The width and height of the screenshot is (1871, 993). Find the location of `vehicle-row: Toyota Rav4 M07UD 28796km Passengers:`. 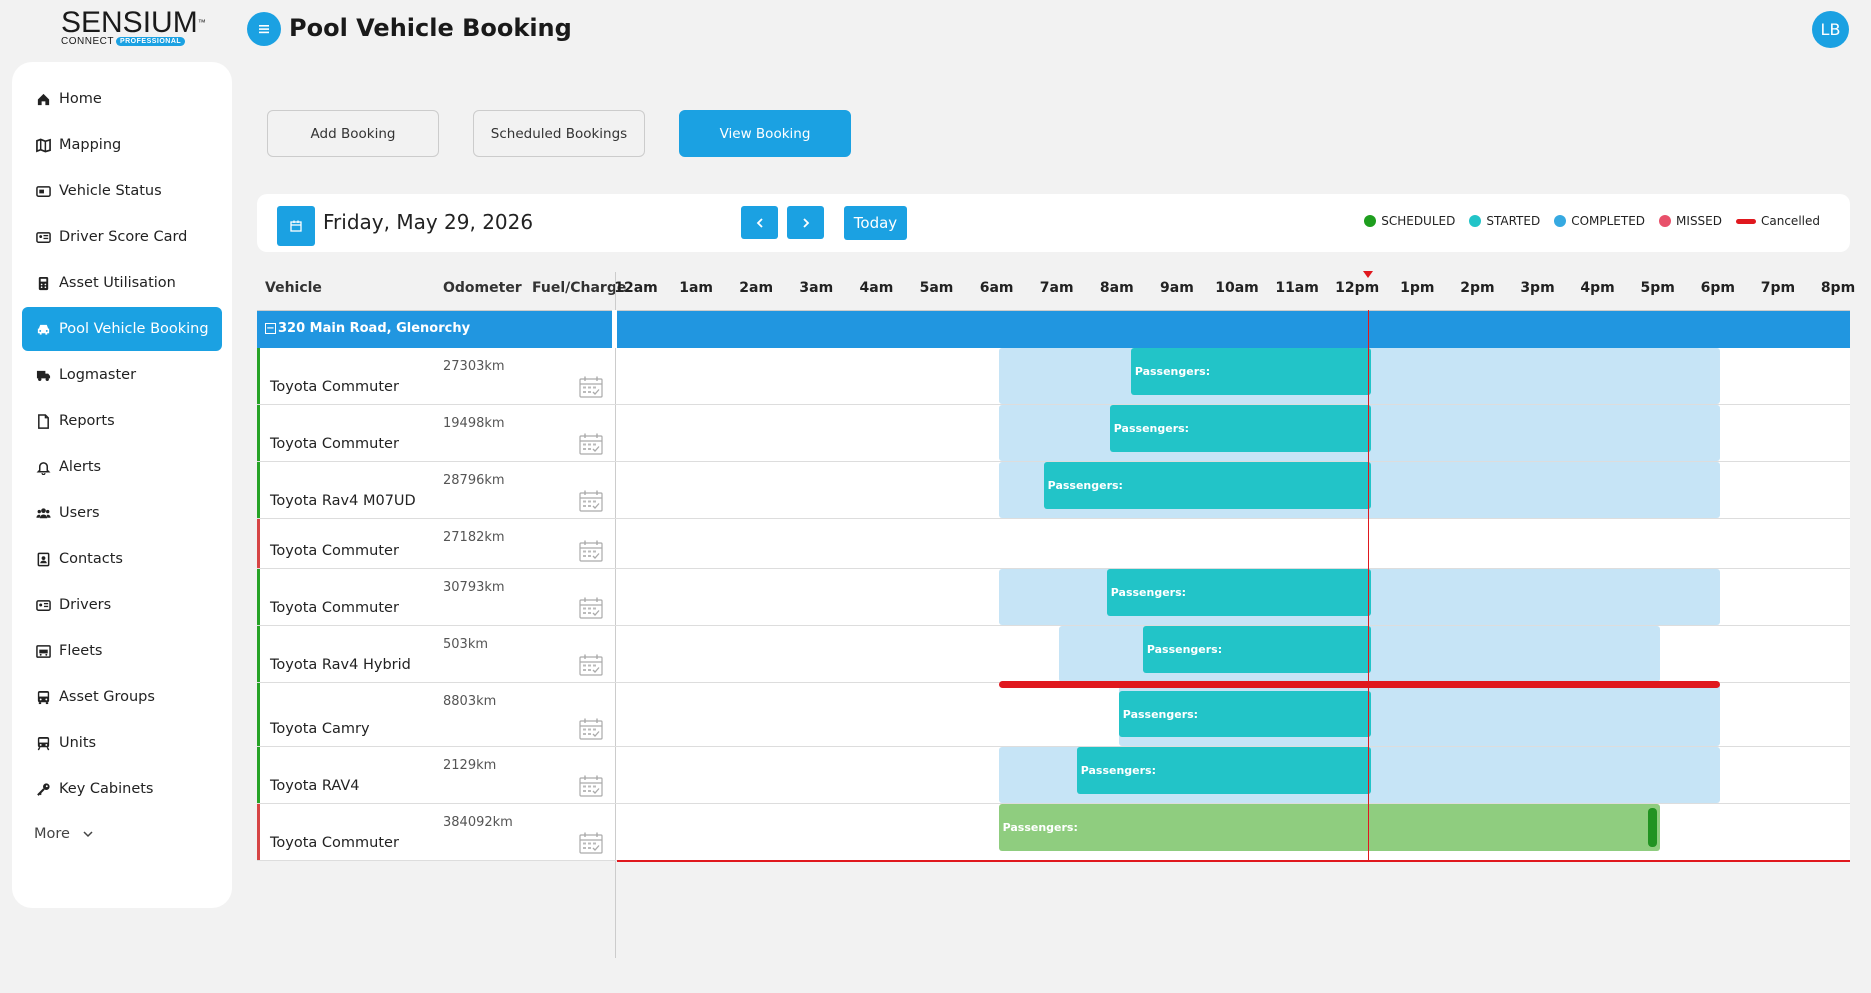

vehicle-row: Toyota Rav4 M07UD 28796km Passengers: is located at coordinates (1053, 490).